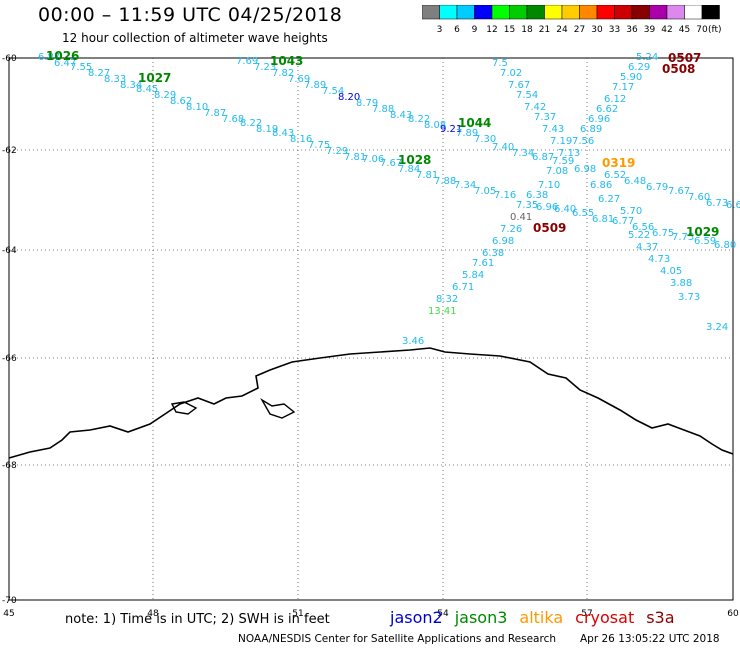  What do you see at coordinates (414, 160) in the screenshot?
I see `pass-time-label: 1028` at bounding box center [414, 160].